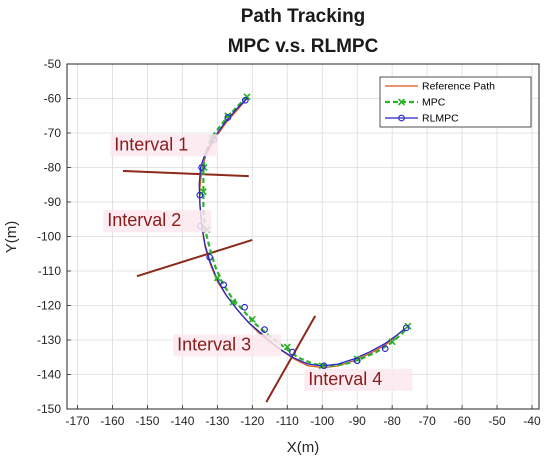  Describe the element at coordinates (401, 118) in the screenshot. I see `legend-marker-rlmpc` at that location.